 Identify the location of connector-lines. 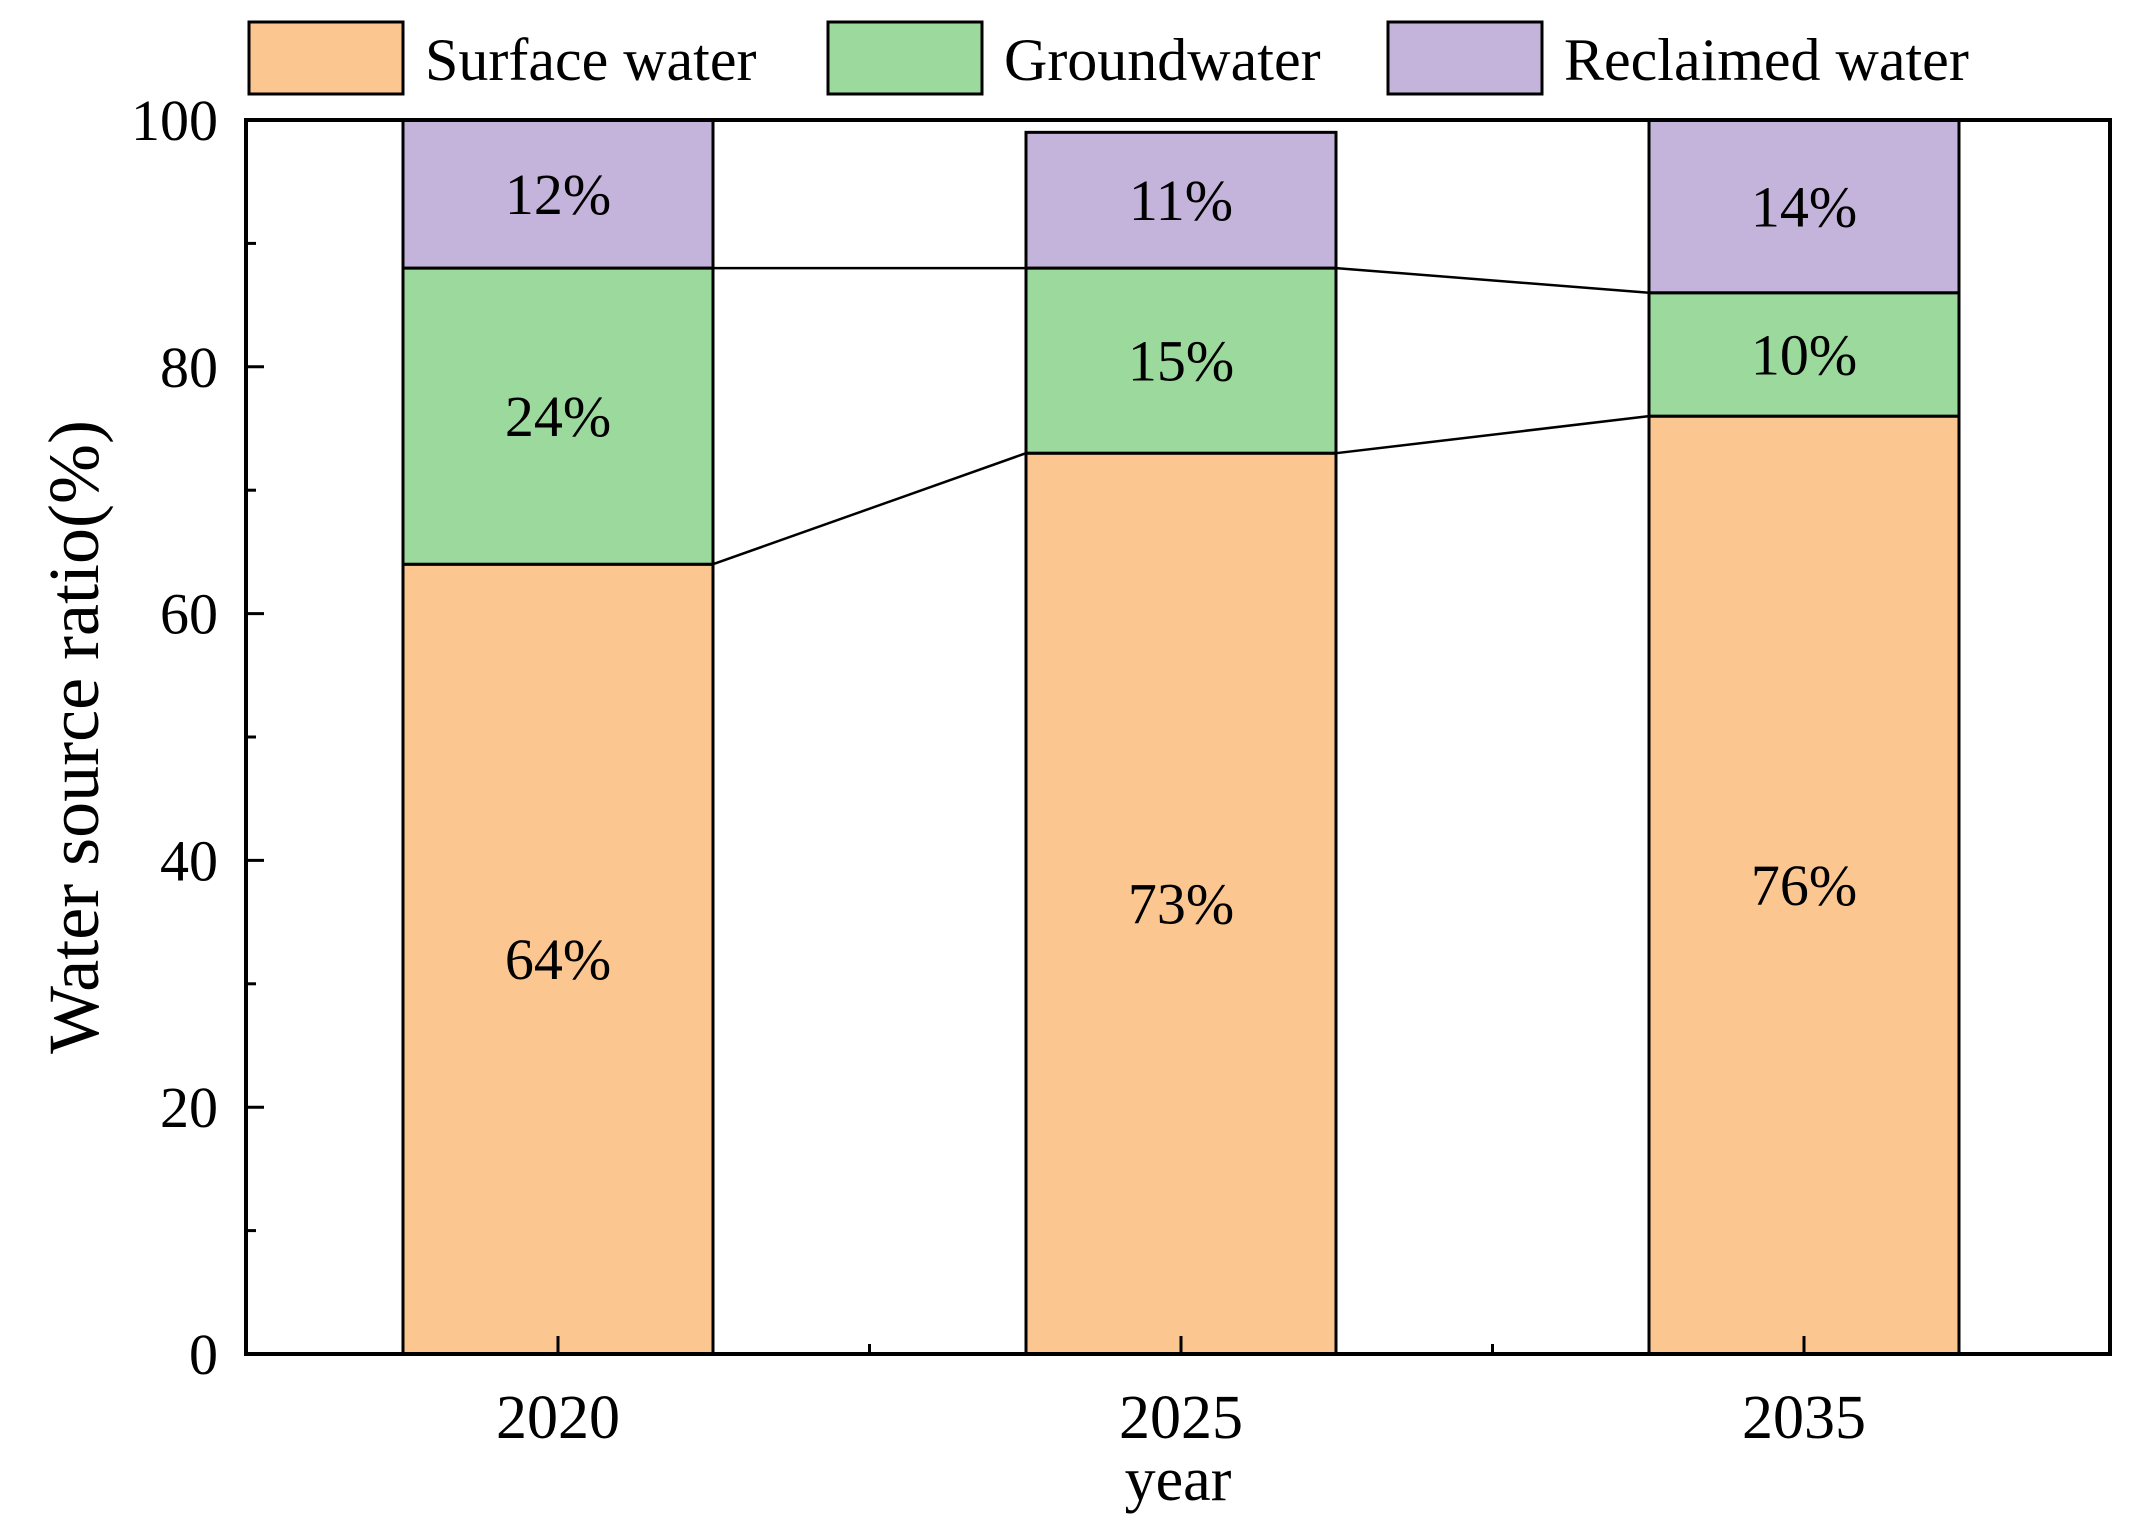
(1181, 416).